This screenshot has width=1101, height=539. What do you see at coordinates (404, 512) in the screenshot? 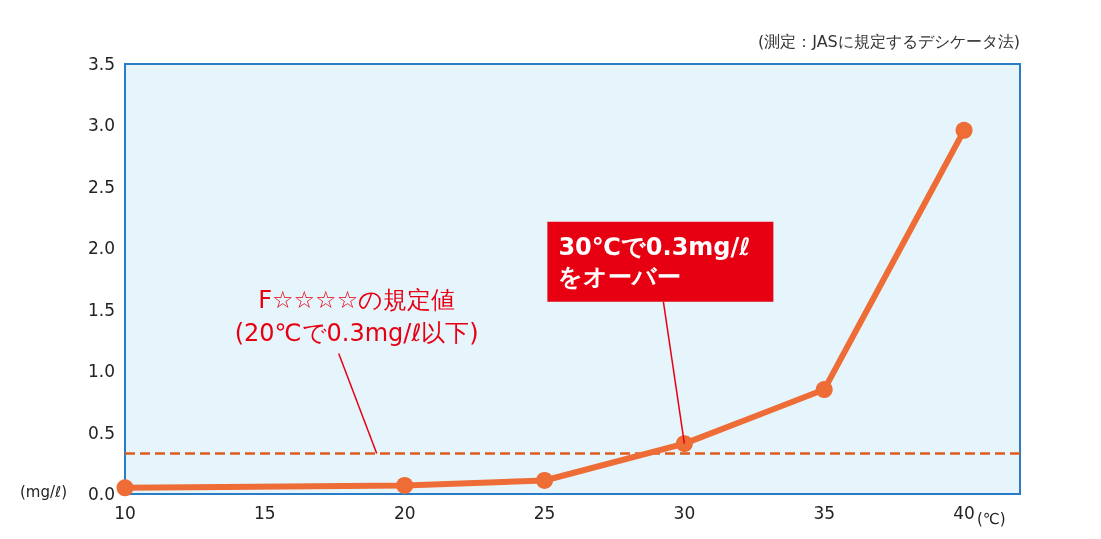
I see `x-tick-label: 20` at bounding box center [404, 512].